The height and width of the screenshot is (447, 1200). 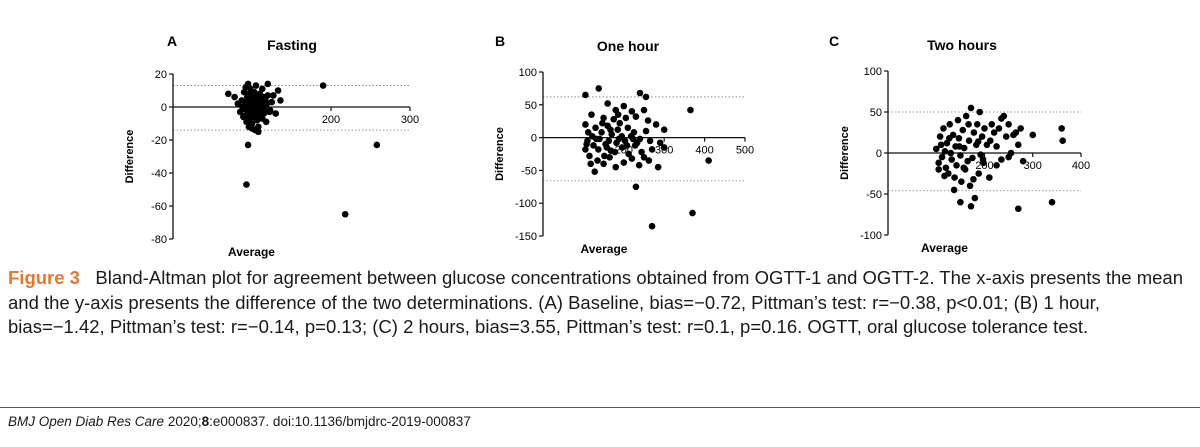 I want to click on panel-b-y-tick-label: 0, so click(x=534, y=139).